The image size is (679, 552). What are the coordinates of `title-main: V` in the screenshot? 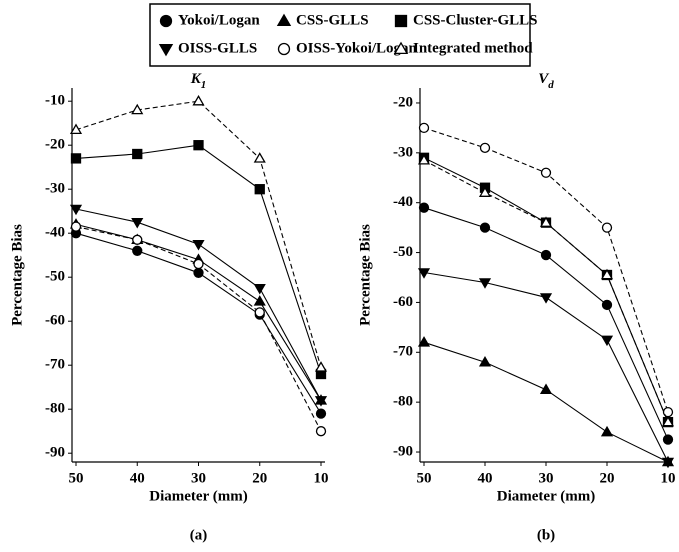 It's located at (544, 79).